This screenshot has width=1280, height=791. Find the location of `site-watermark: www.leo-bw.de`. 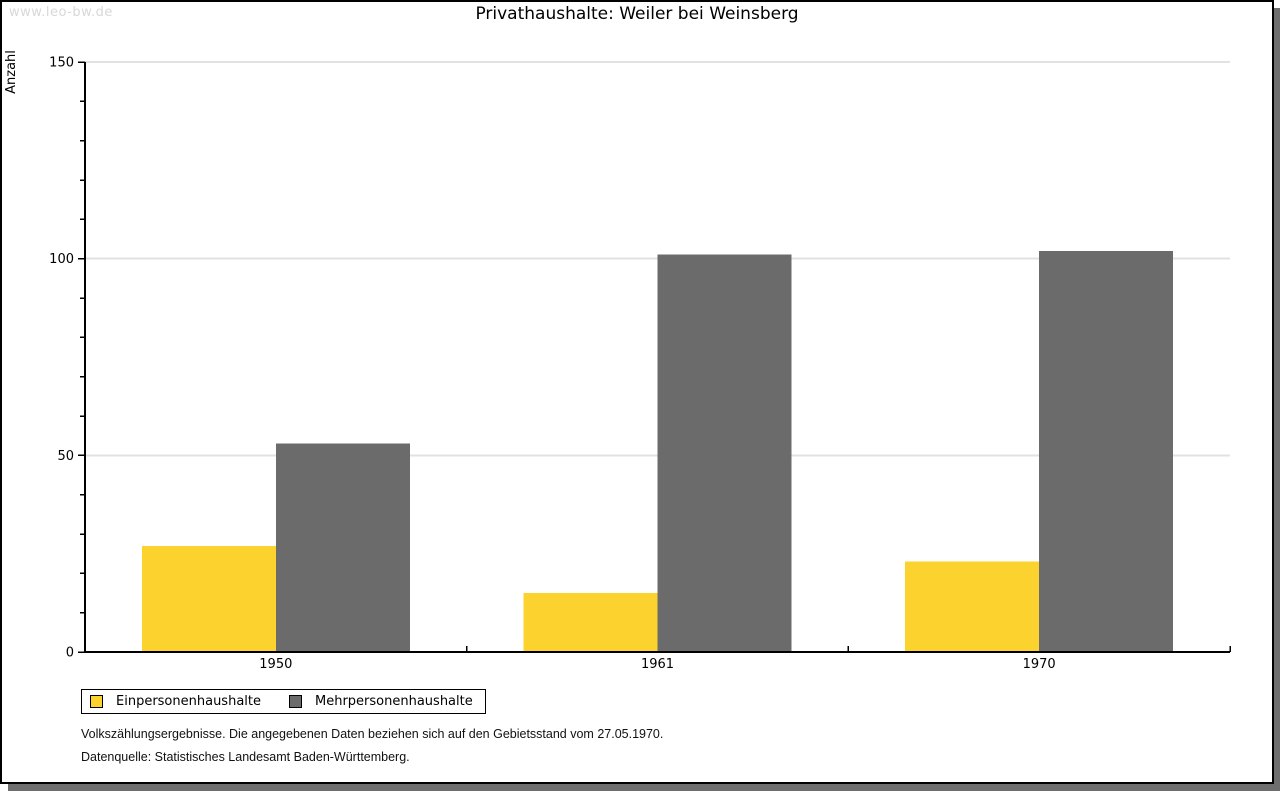

site-watermark: www.leo-bw.de is located at coordinates (61, 12).